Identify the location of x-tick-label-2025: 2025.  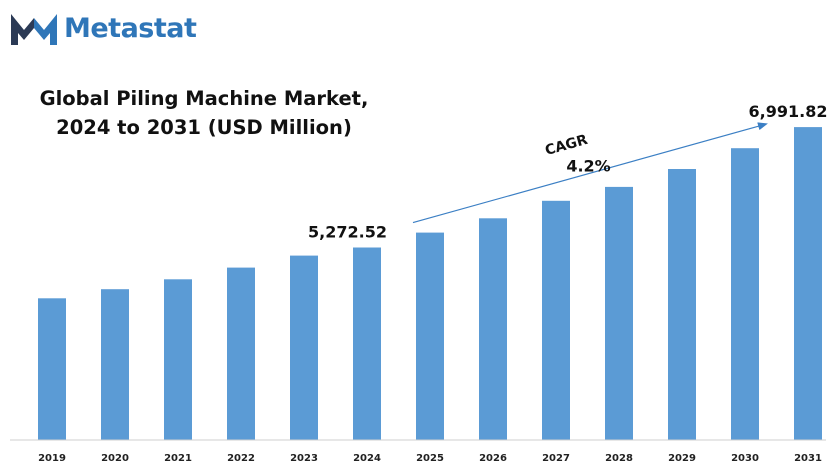
(430, 458).